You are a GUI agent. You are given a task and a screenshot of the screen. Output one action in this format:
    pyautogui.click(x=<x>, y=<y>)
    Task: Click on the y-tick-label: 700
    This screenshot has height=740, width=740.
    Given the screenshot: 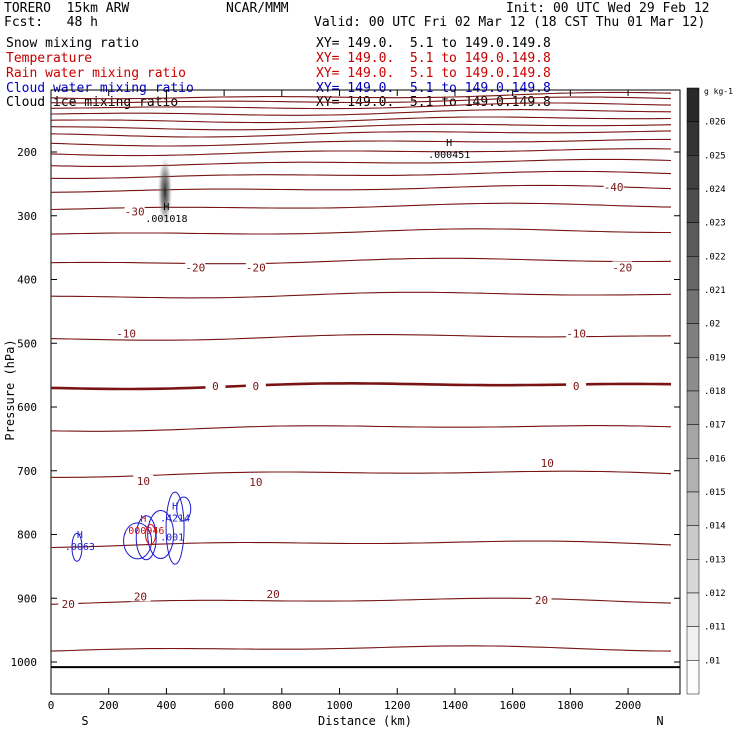 What is the action you would take?
    pyautogui.click(x=27, y=471)
    